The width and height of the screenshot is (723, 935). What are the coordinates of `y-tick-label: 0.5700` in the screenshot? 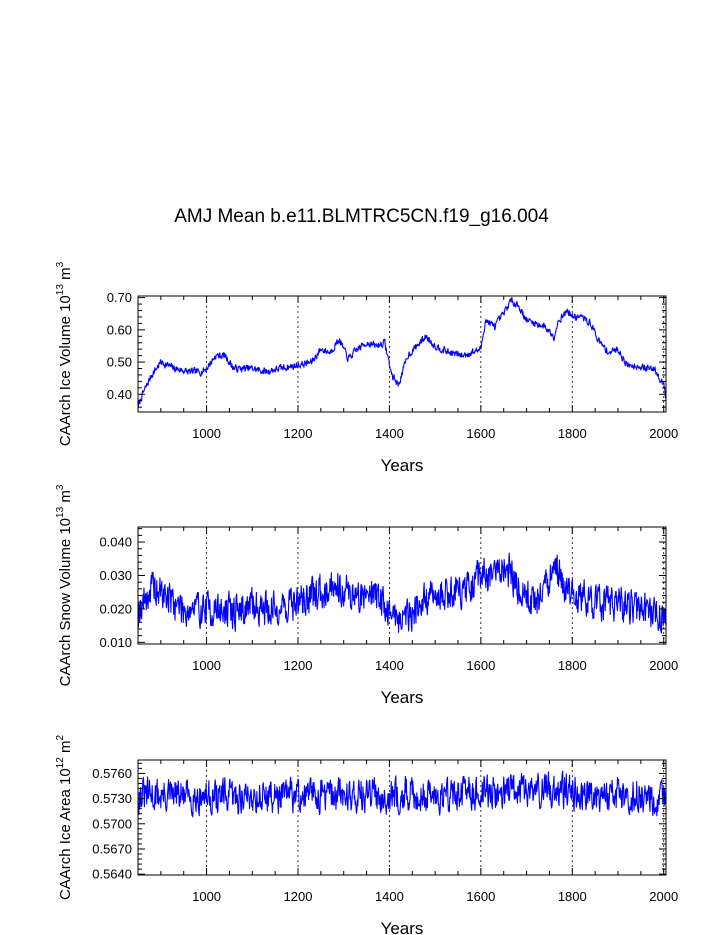 It's located at (112, 823).